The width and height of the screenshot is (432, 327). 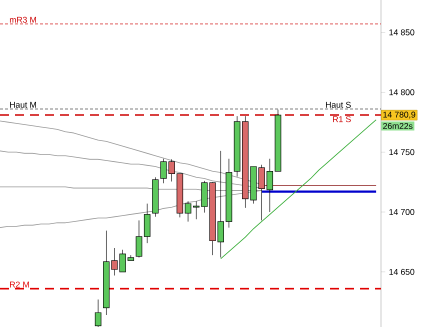 What do you see at coordinates (342, 119) in the screenshot?
I see `ref-line-label: R1 S` at bounding box center [342, 119].